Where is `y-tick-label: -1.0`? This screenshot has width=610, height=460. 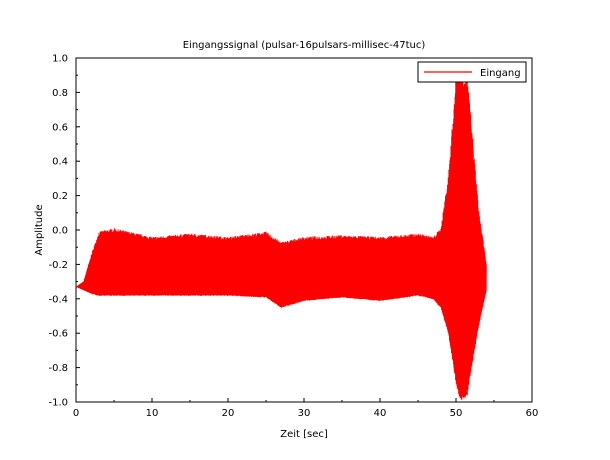
y-tick-label: -1.0 is located at coordinates (58, 403).